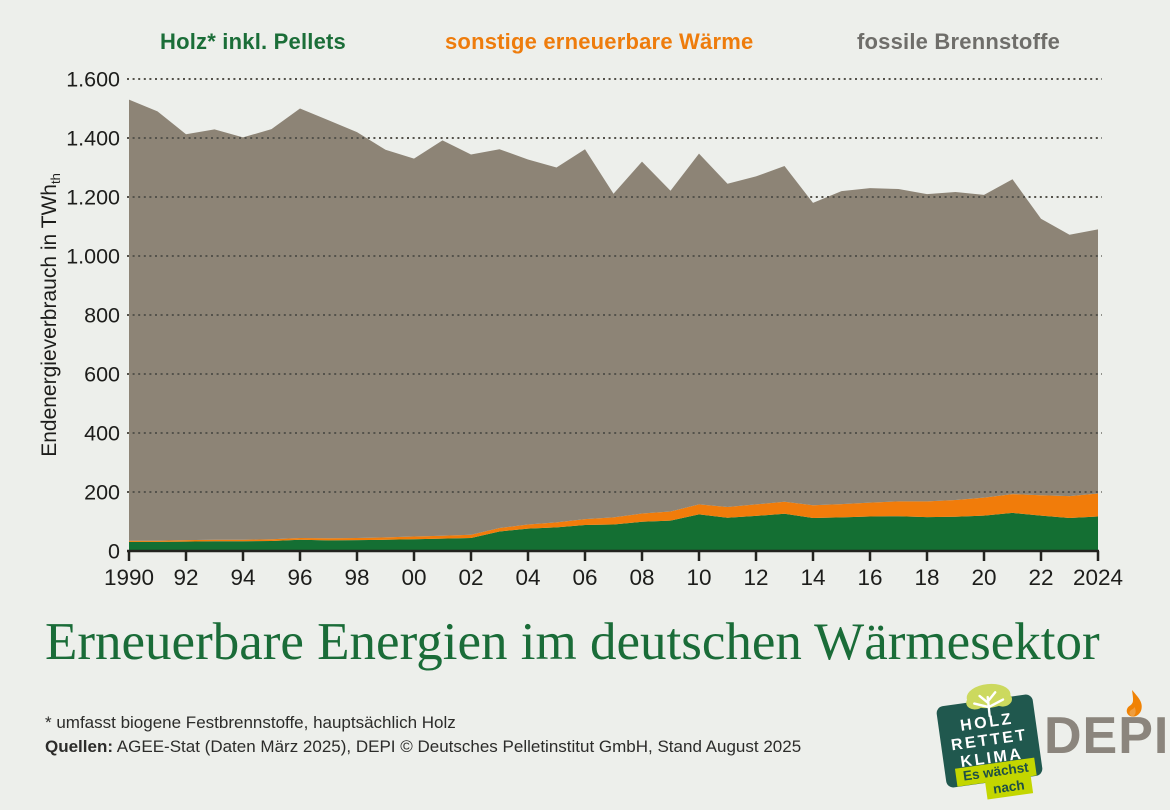 This screenshot has width=1170, height=810. I want to click on area-series-0-holz-inkl-pellets, so click(613, 531).